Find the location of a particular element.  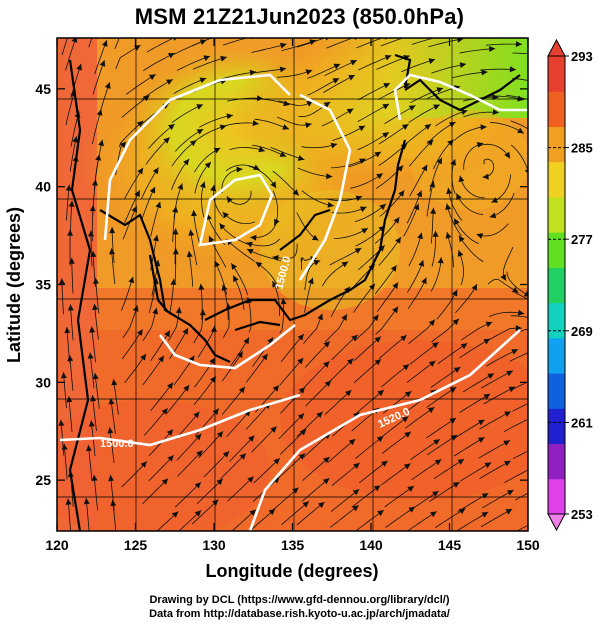

x-tick-label: 125 is located at coordinates (136, 545).